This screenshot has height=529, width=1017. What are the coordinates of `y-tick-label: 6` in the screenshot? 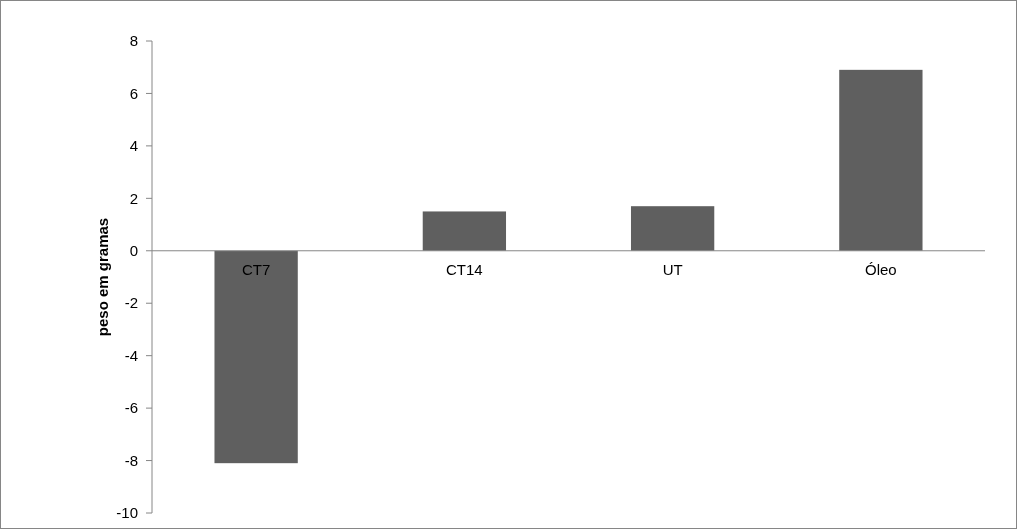 It's located at (133, 93).